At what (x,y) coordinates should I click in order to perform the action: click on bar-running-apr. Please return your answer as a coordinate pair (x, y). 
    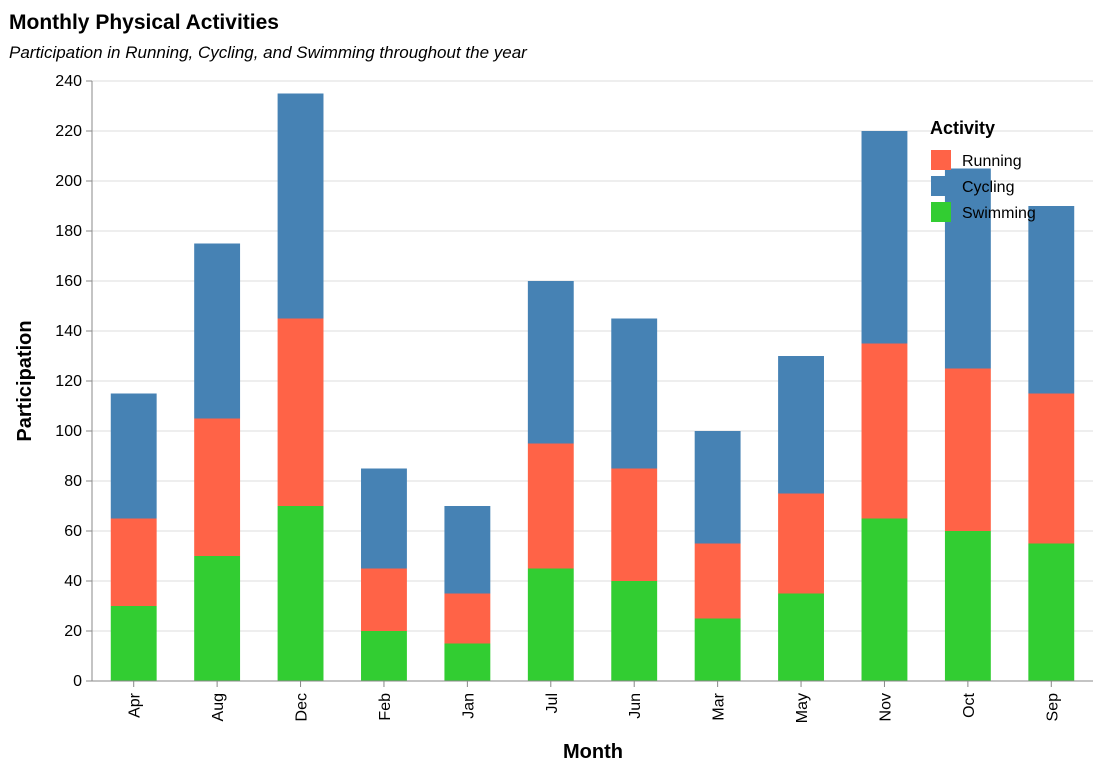
    Looking at the image, I should click on (133, 562).